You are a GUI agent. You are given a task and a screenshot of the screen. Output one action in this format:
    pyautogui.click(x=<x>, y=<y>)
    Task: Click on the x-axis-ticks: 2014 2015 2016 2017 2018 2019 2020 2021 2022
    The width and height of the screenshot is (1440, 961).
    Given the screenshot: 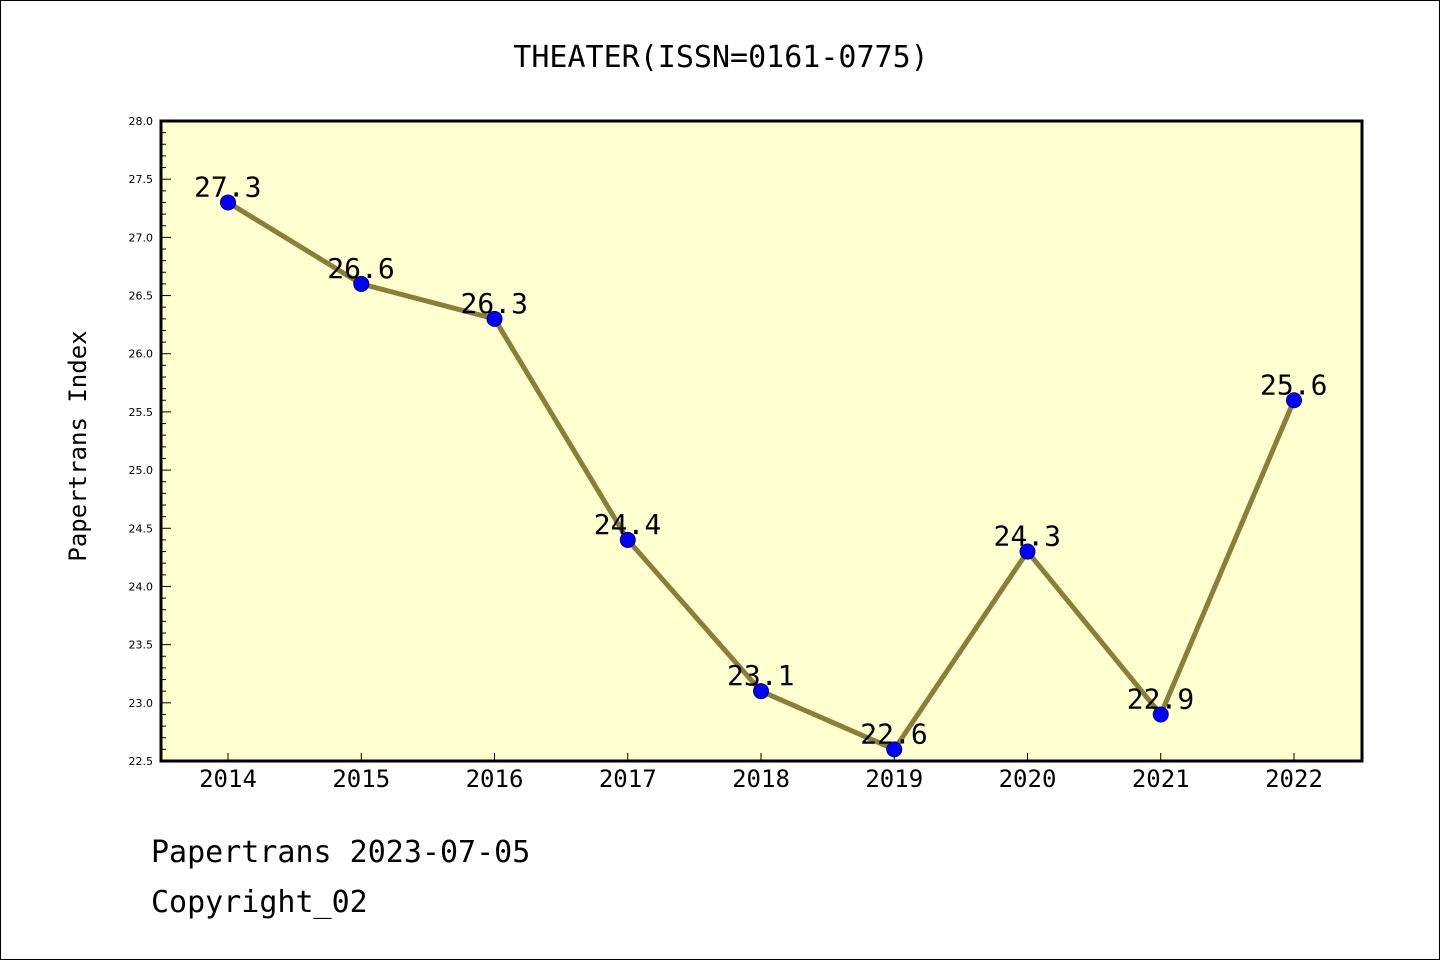 What is the action you would take?
    pyautogui.click(x=761, y=773)
    